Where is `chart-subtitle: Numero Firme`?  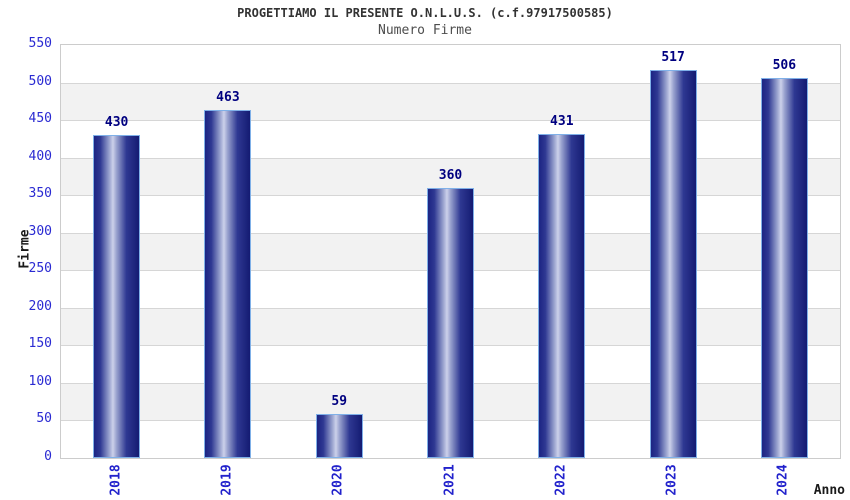
chart-subtitle: Numero Firme is located at coordinates (425, 30).